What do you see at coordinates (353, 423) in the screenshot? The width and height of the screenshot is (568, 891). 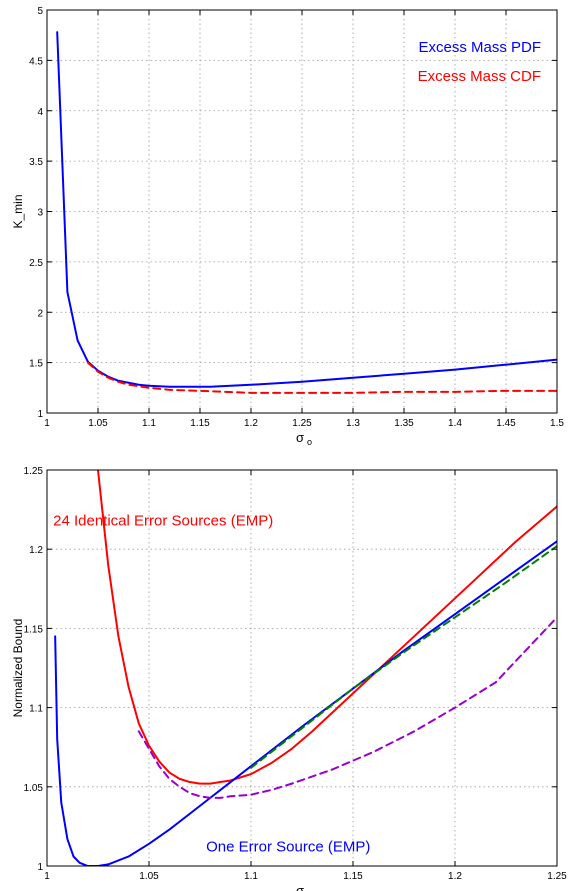 I see `x-tick-label: 1.3` at bounding box center [353, 423].